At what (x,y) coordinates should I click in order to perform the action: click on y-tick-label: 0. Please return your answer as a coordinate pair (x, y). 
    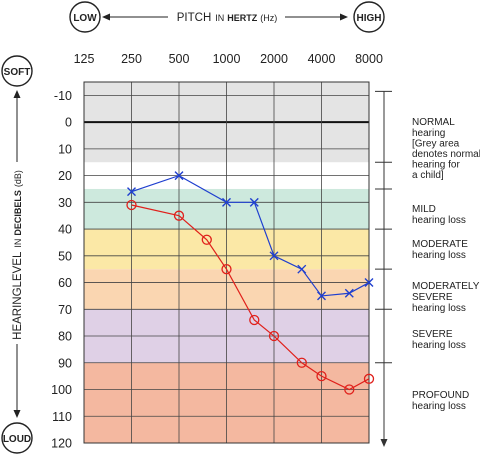
    Looking at the image, I should click on (68, 123).